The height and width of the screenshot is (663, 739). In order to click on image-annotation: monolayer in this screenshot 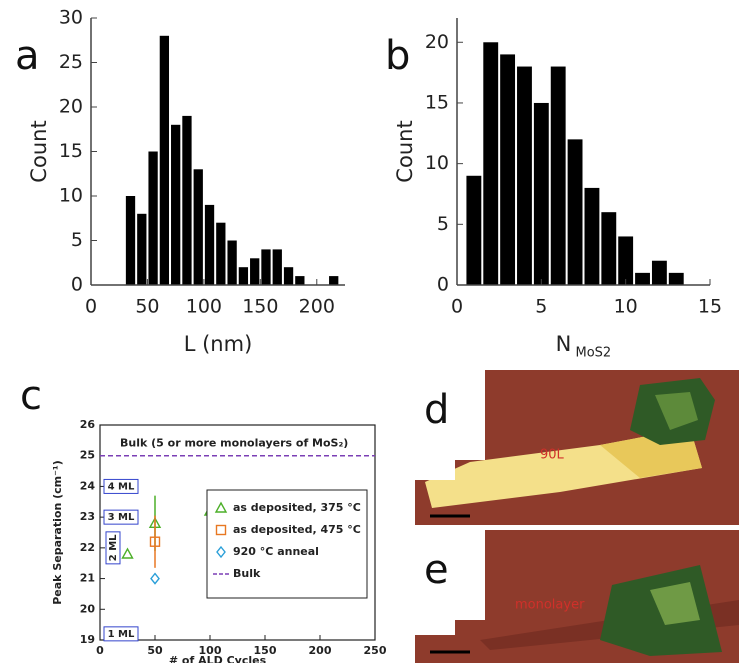, I will do `click(550, 605)`.